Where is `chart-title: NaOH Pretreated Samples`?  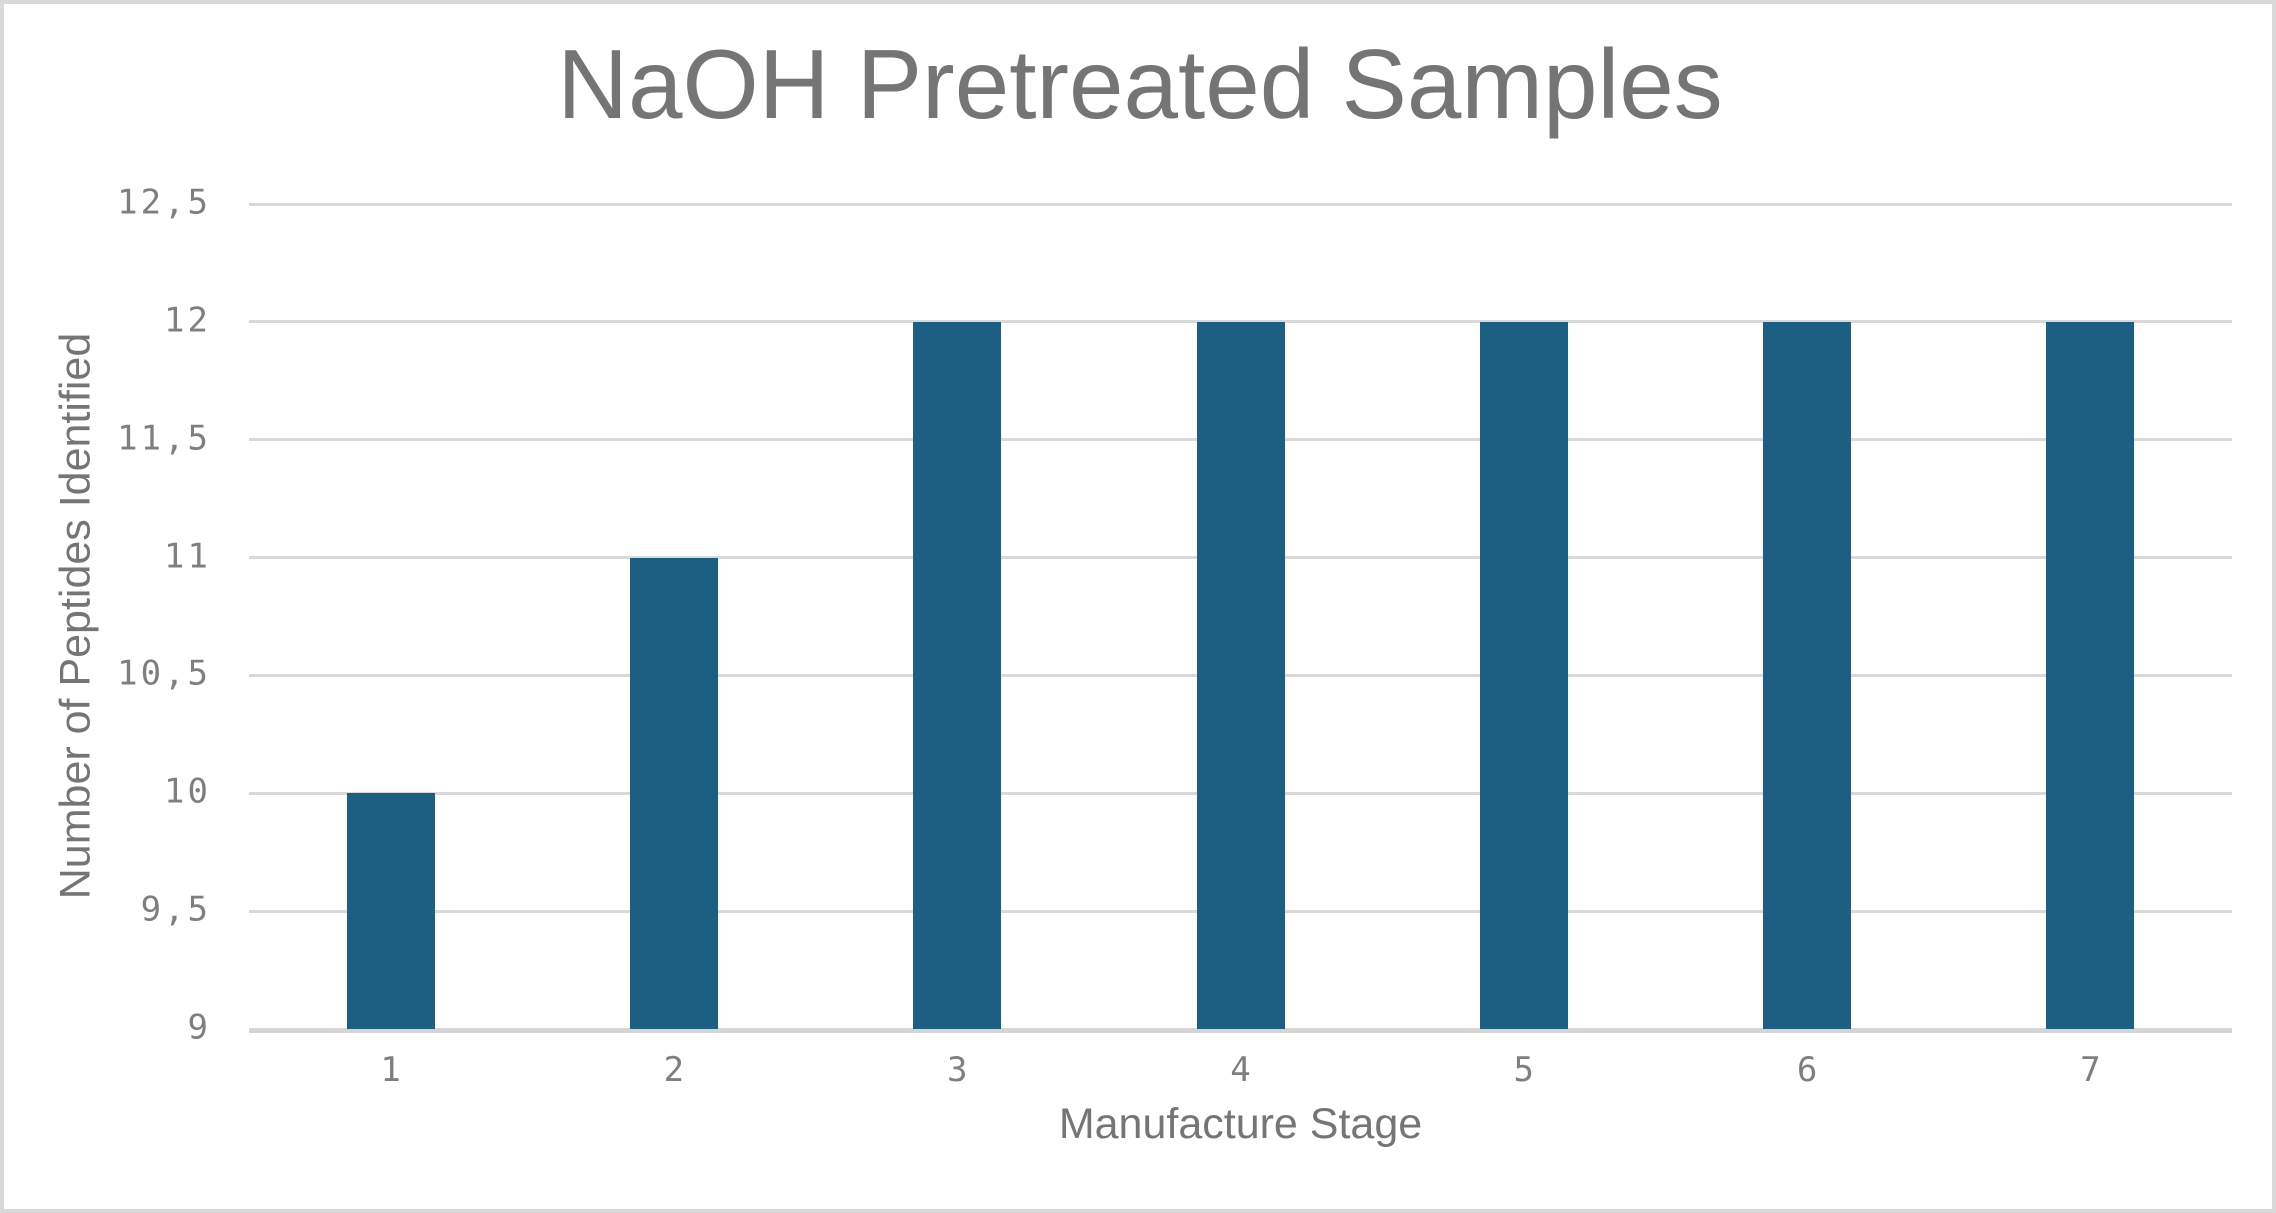
chart-title: NaOH Pretreated Samples is located at coordinates (1140, 84).